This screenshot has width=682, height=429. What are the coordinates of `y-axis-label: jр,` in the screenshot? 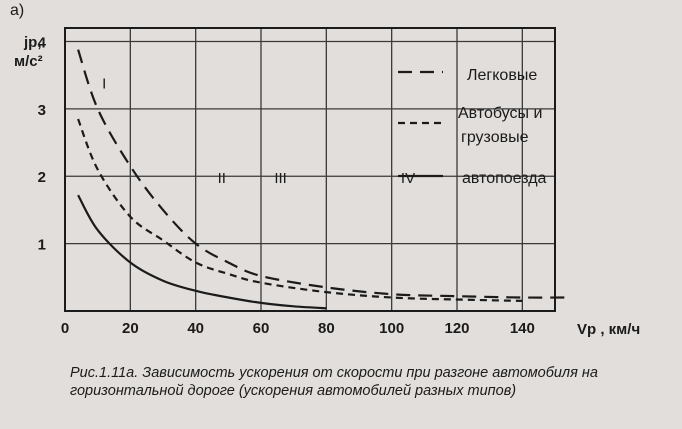 It's located at (32, 42).